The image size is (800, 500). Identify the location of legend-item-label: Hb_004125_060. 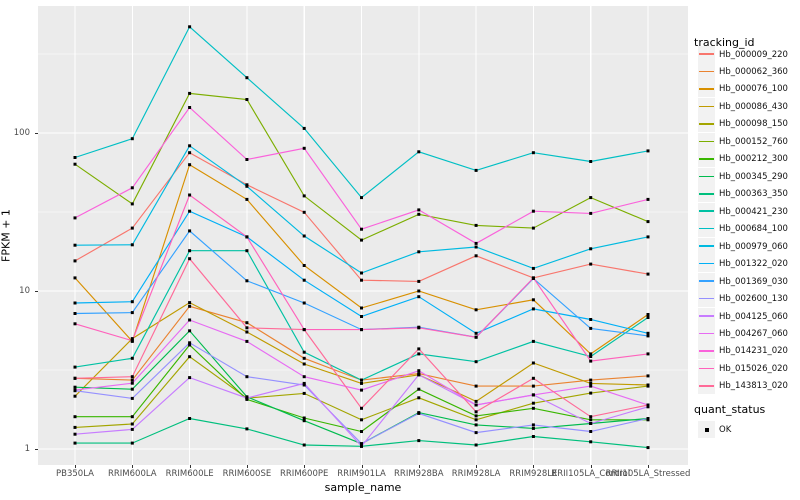
(753, 316).